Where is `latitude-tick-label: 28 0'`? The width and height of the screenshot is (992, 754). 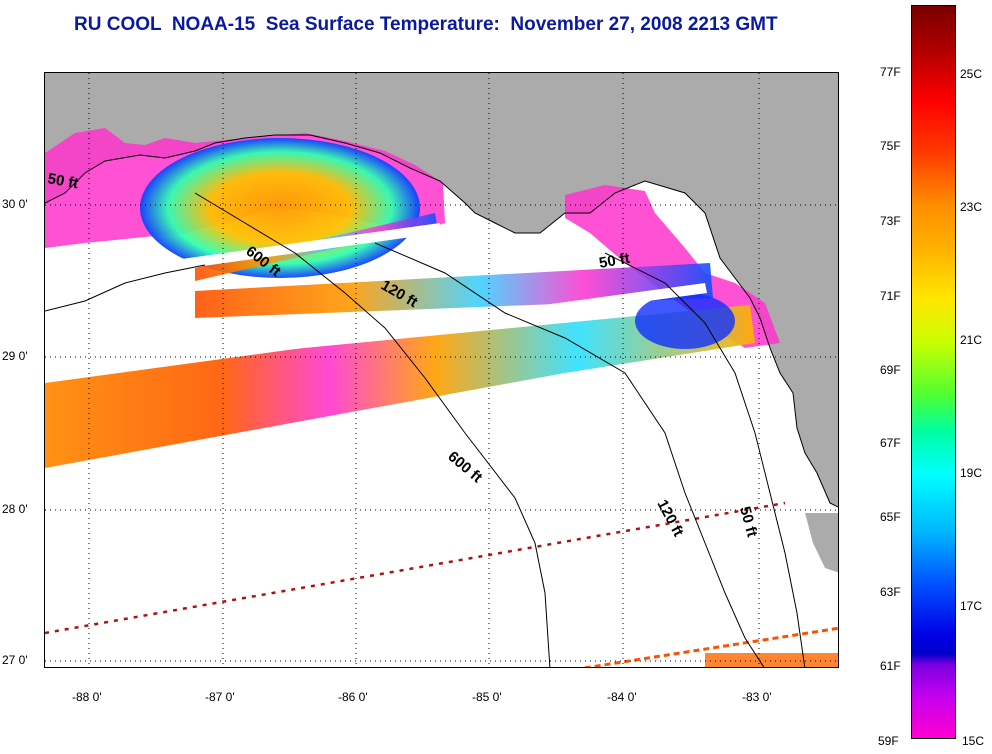
latitude-tick-label: 28 0' is located at coordinates (15, 509).